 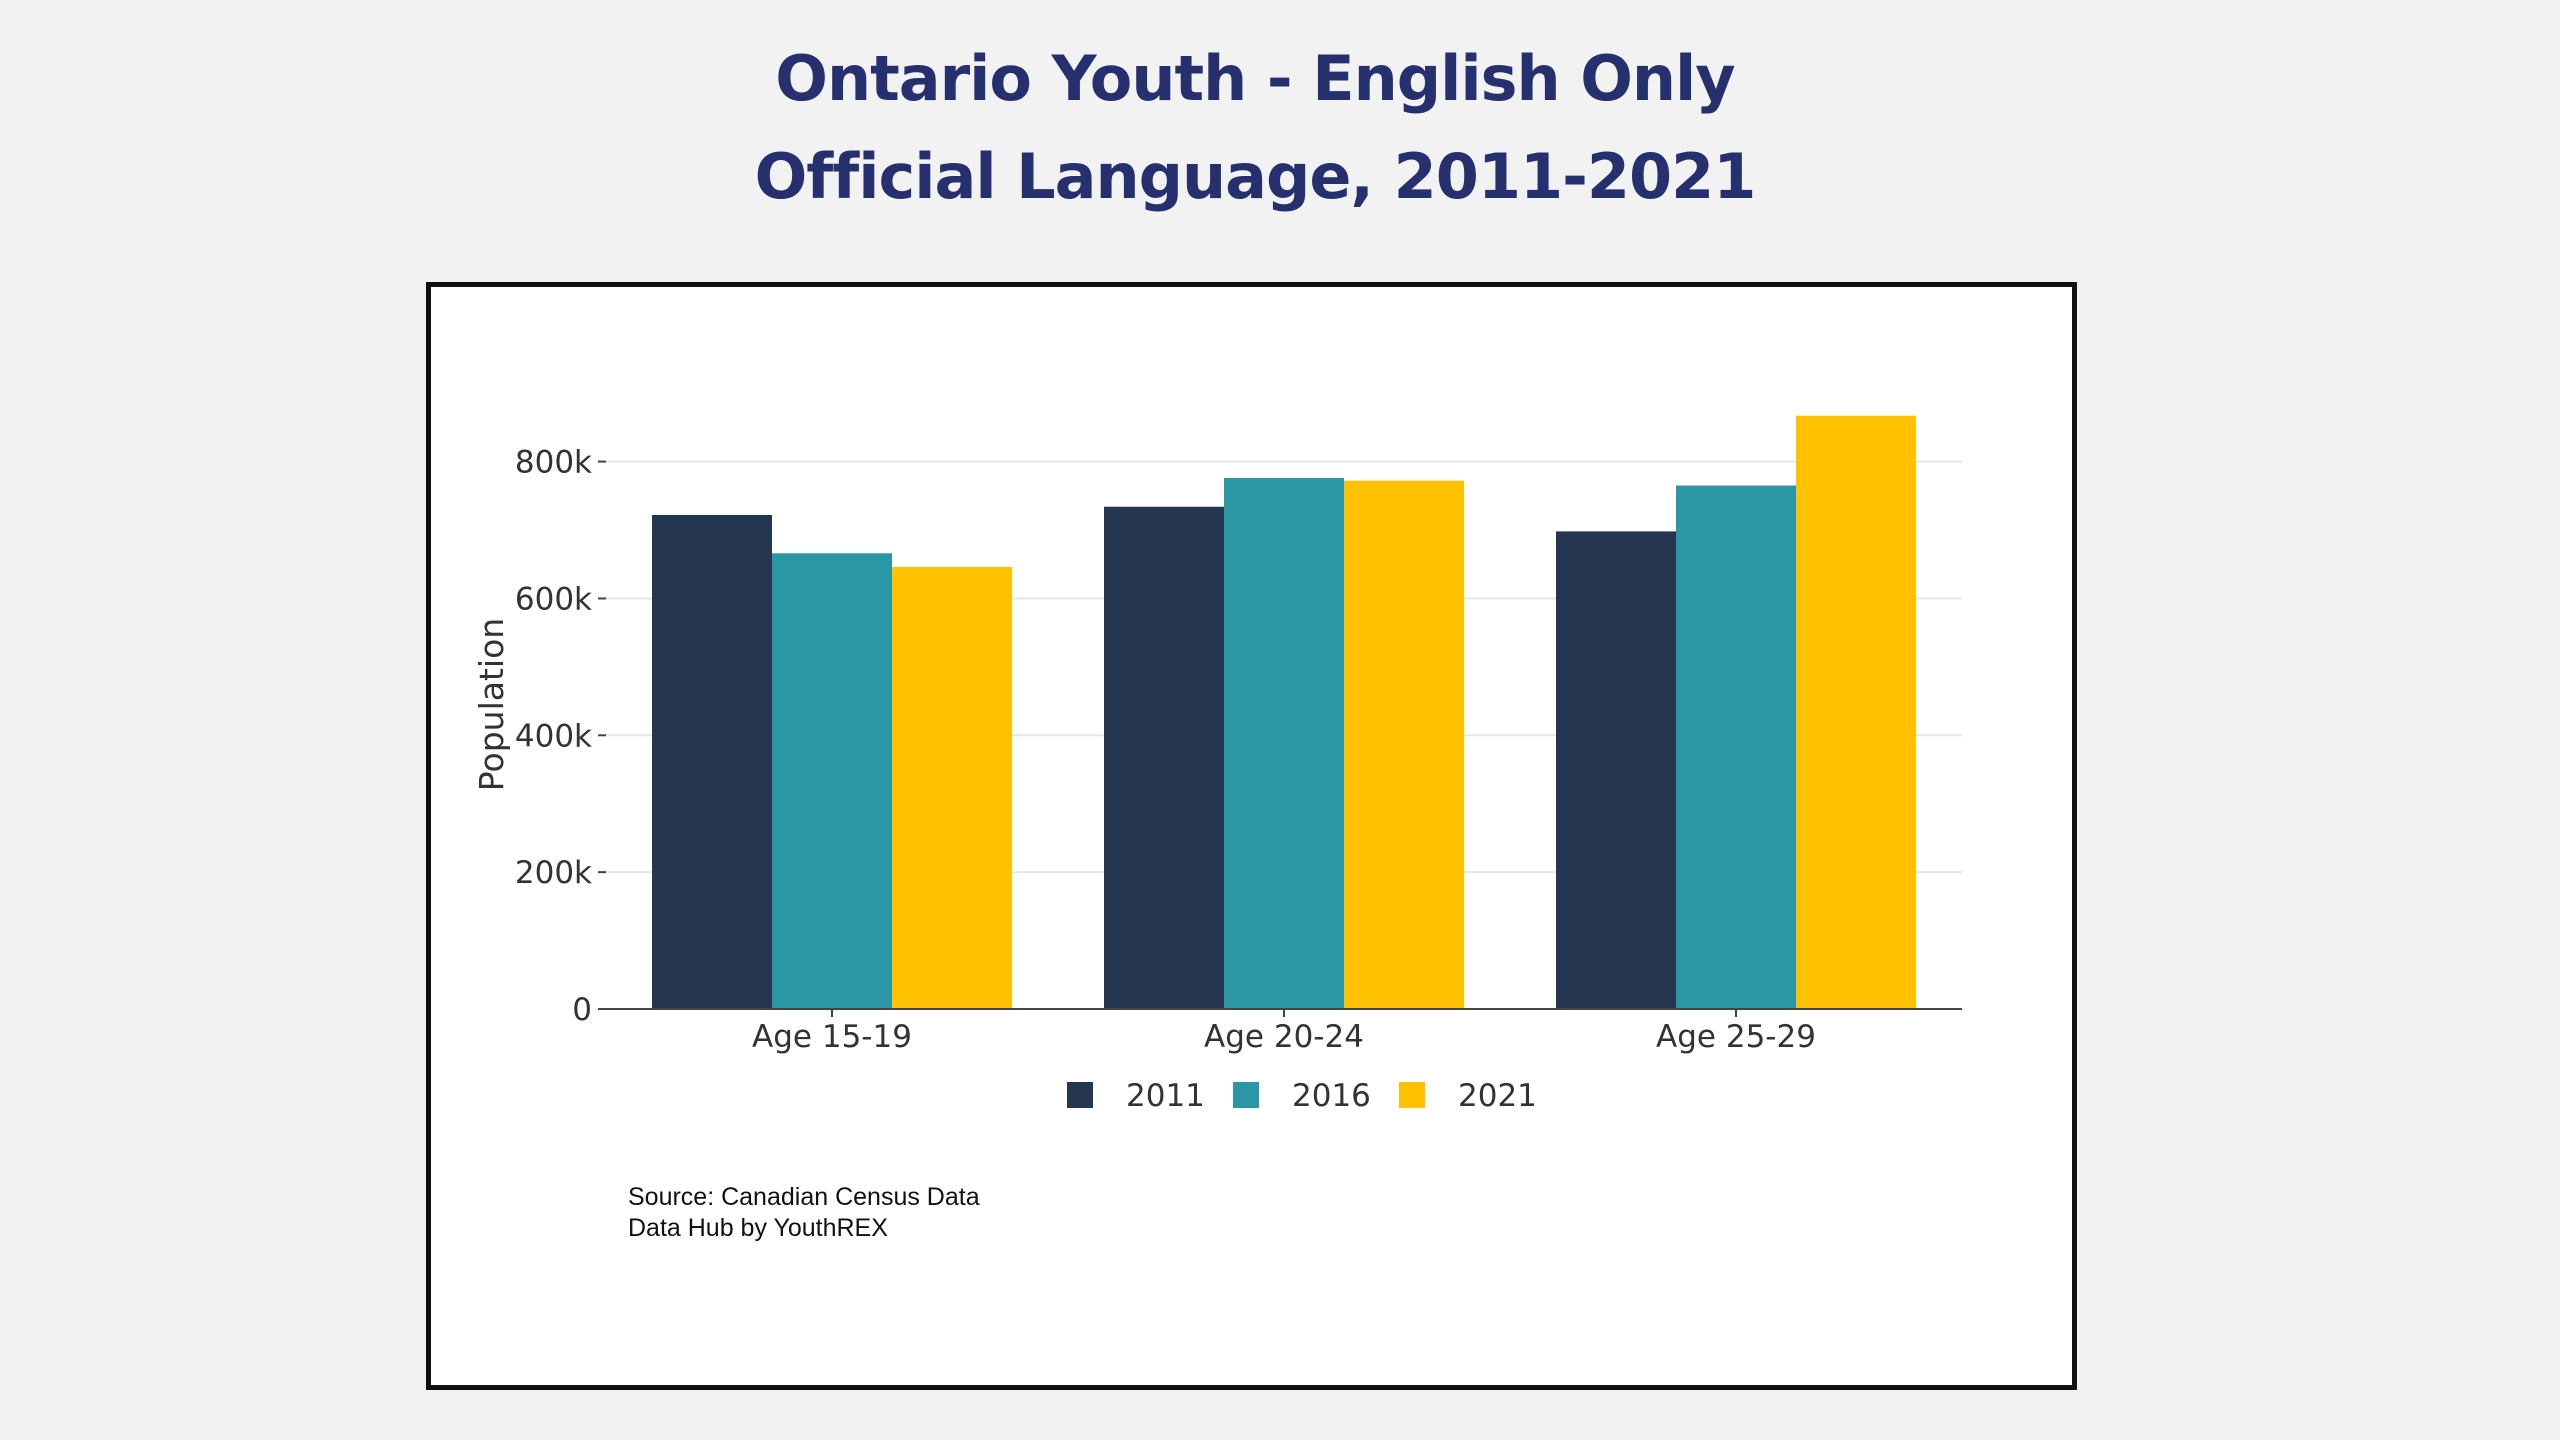 I want to click on y-tick-label: 600k, so click(x=553, y=599).